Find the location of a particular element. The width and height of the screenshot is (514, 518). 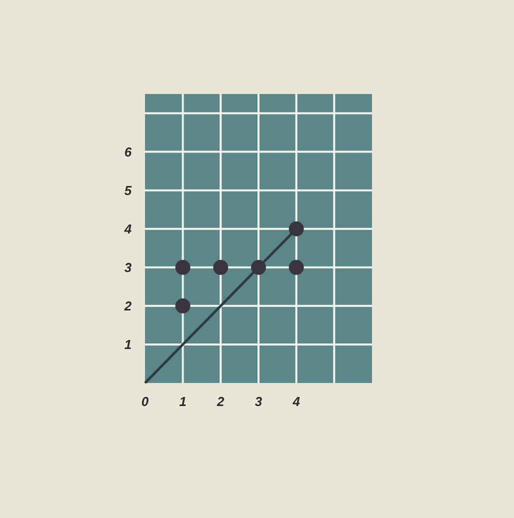

y-tick-label: 5 is located at coordinates (128, 190).